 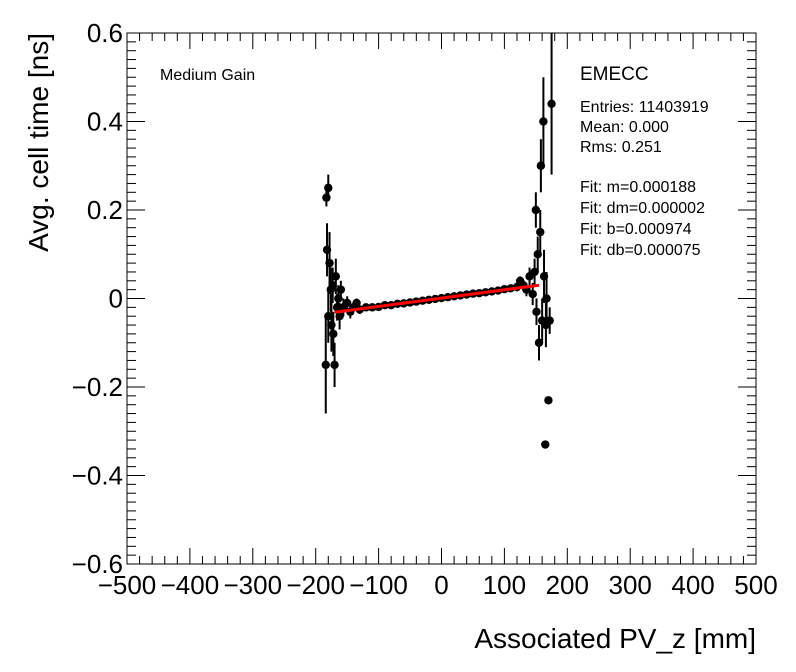 What do you see at coordinates (621, 147) in the screenshot?
I see `stats-rms: Rms: 0.251` at bounding box center [621, 147].